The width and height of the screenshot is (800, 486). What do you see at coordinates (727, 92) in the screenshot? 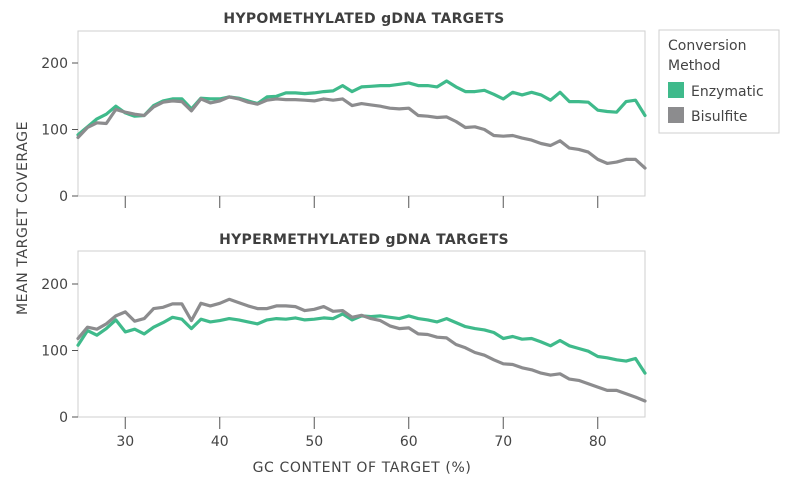
I see `legend-label-enzymatic: Enzymatic` at bounding box center [727, 92].